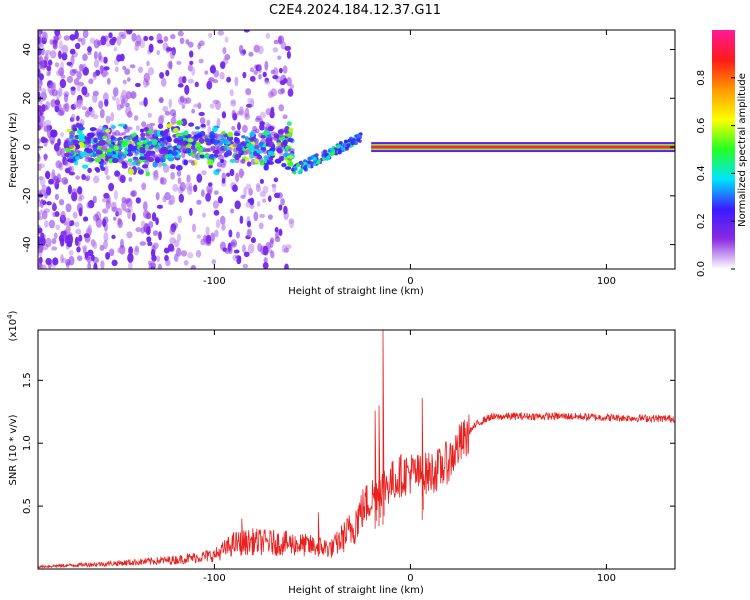 The width and height of the screenshot is (750, 600). What do you see at coordinates (13, 150) in the screenshot?
I see `spectrogram-y-label: Frequency (Hz)` at bounding box center [13, 150].